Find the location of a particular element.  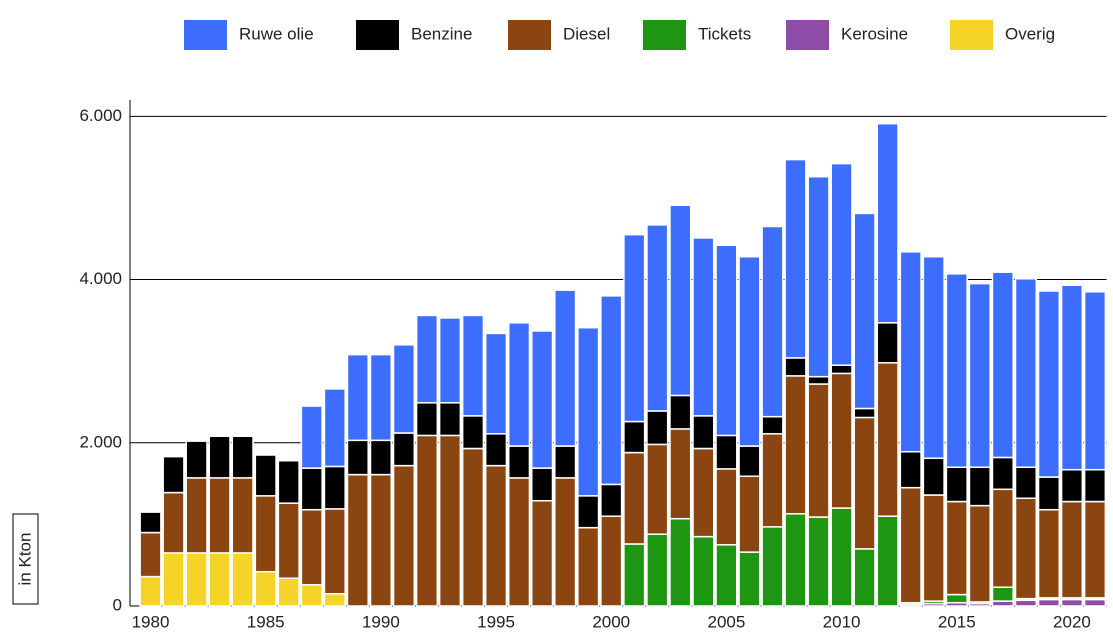

x-tick-label: 2015 is located at coordinates (957, 621).